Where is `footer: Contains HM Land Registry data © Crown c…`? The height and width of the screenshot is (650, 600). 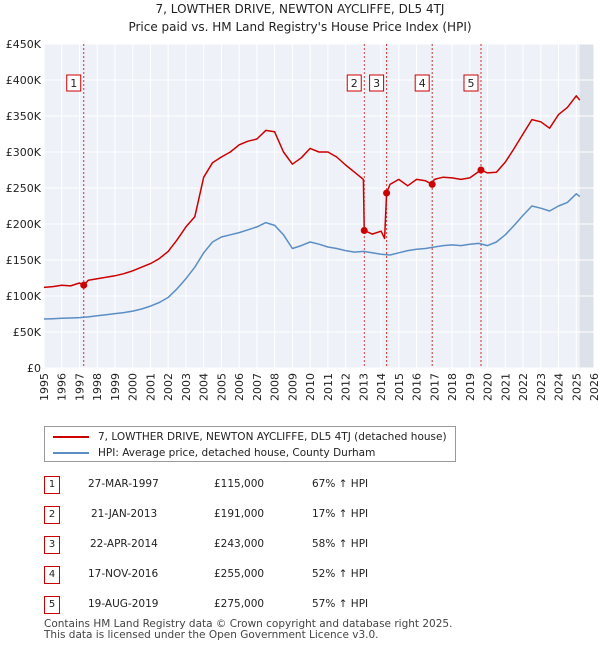 footer: Contains HM Land Registry data © Crown c… is located at coordinates (248, 630).